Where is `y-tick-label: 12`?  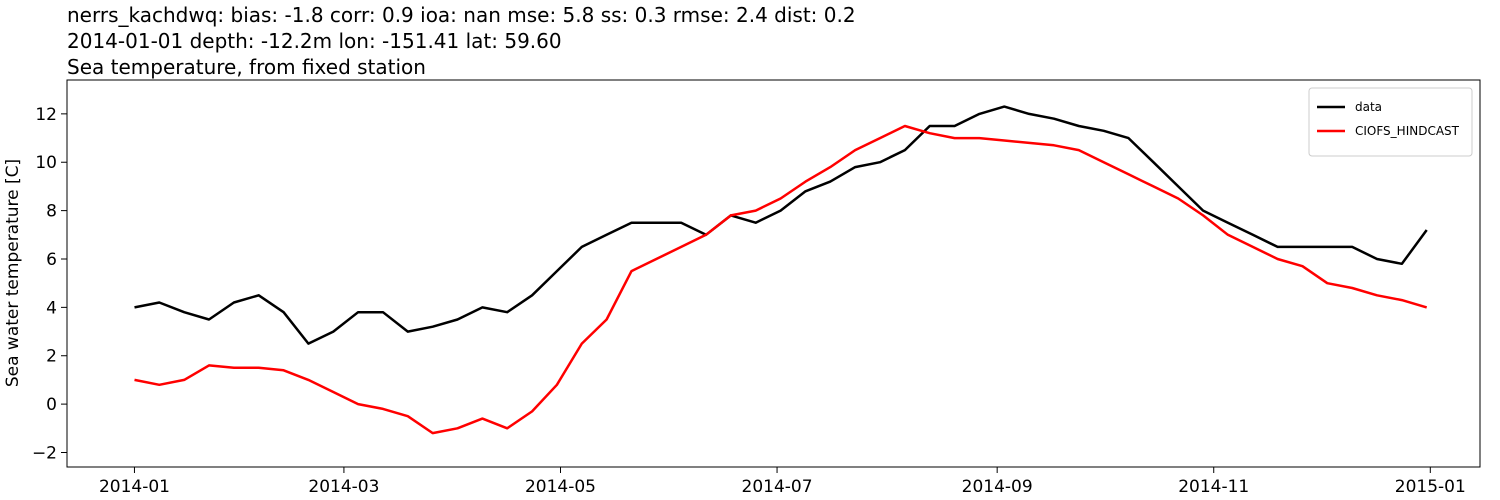
y-tick-label: 12 is located at coordinates (46, 115).